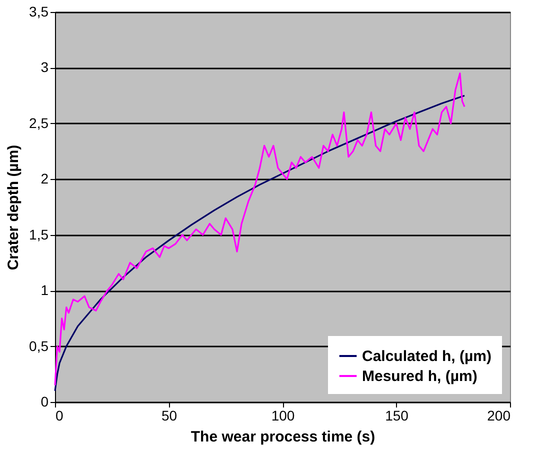 Image resolution: width=547 pixels, height=472 pixels. I want to click on y-tick-label: 2, so click(44, 178).